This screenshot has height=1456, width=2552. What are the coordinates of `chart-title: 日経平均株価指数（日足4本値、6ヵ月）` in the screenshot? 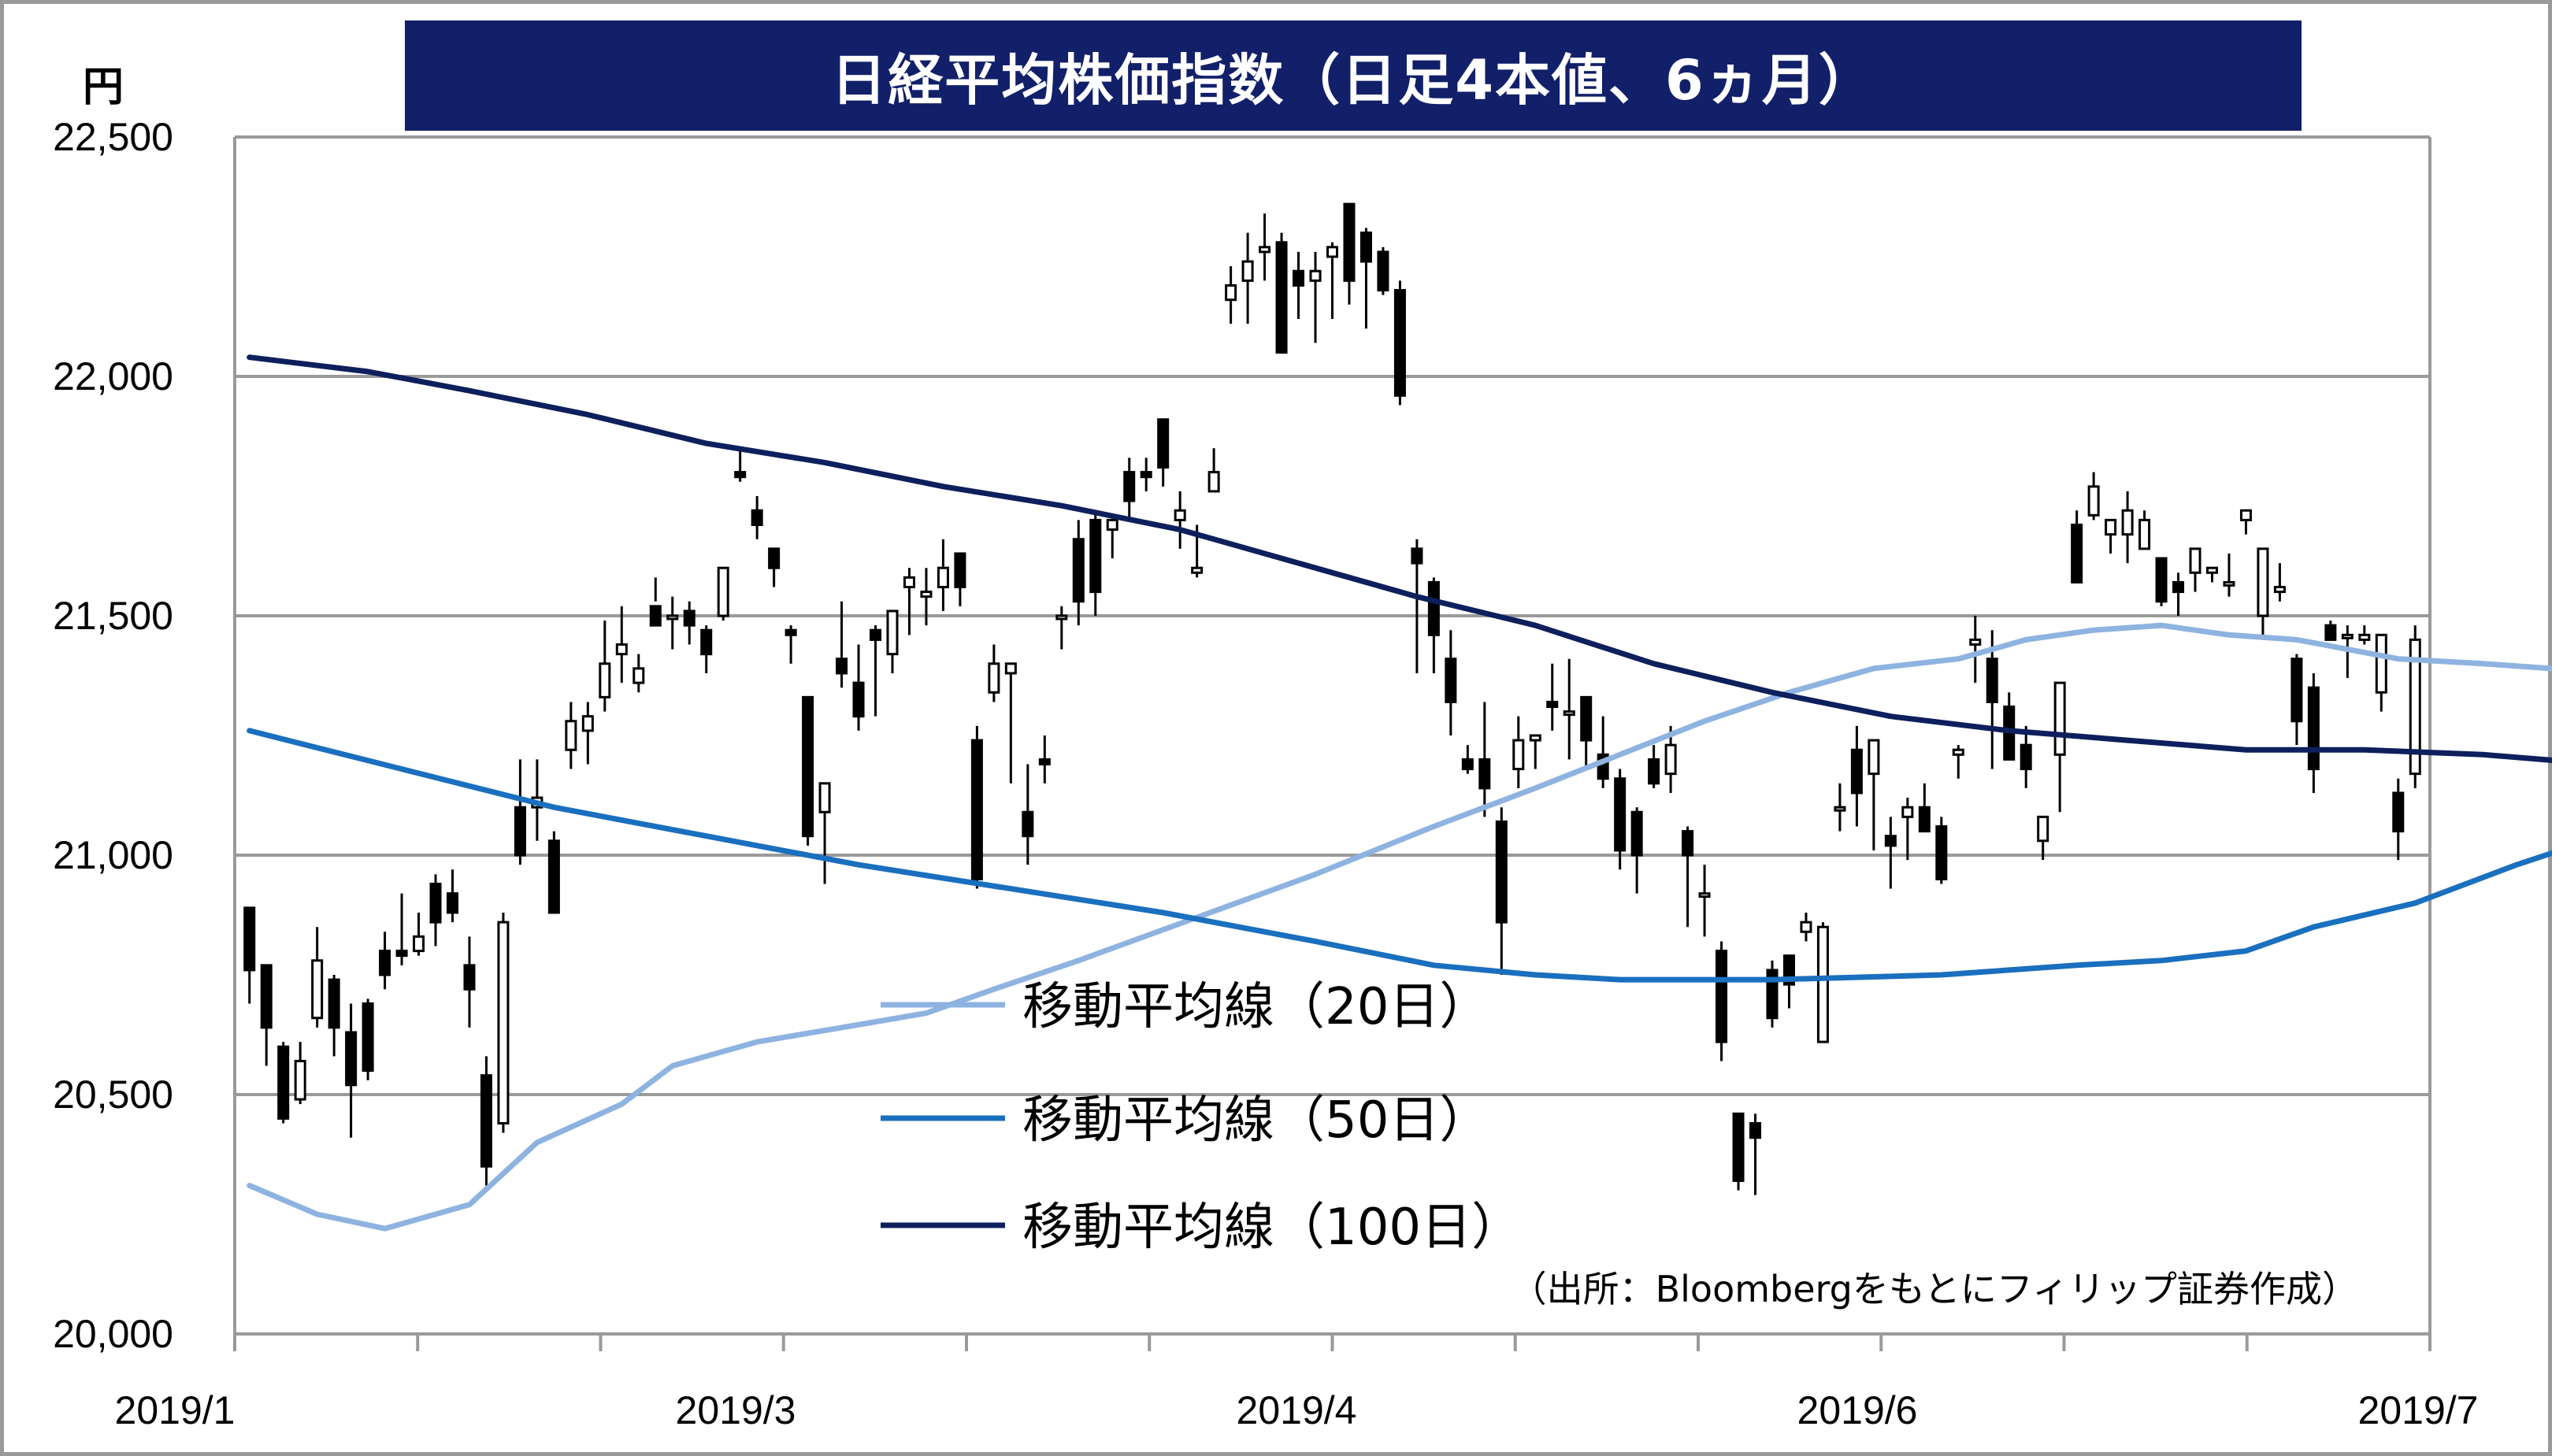 It's located at (1353, 80).